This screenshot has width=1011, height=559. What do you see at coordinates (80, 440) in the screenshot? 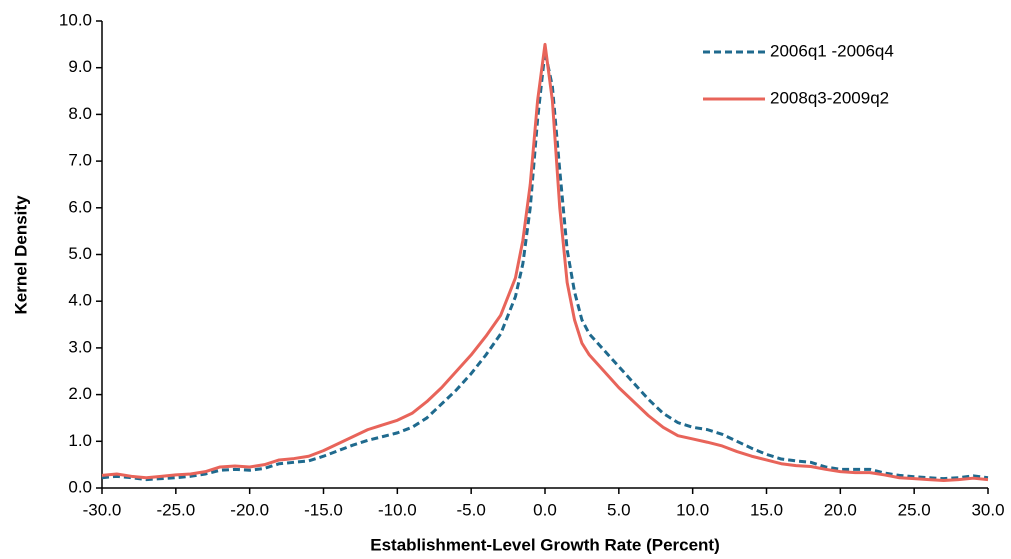
I see `y-tick-label: 1.0` at bounding box center [80, 440].